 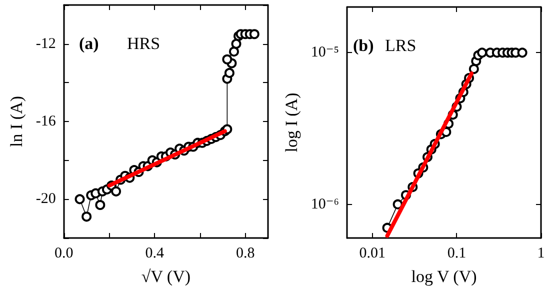 I want to click on x-tick-label: 0.1, so click(x=456, y=254).